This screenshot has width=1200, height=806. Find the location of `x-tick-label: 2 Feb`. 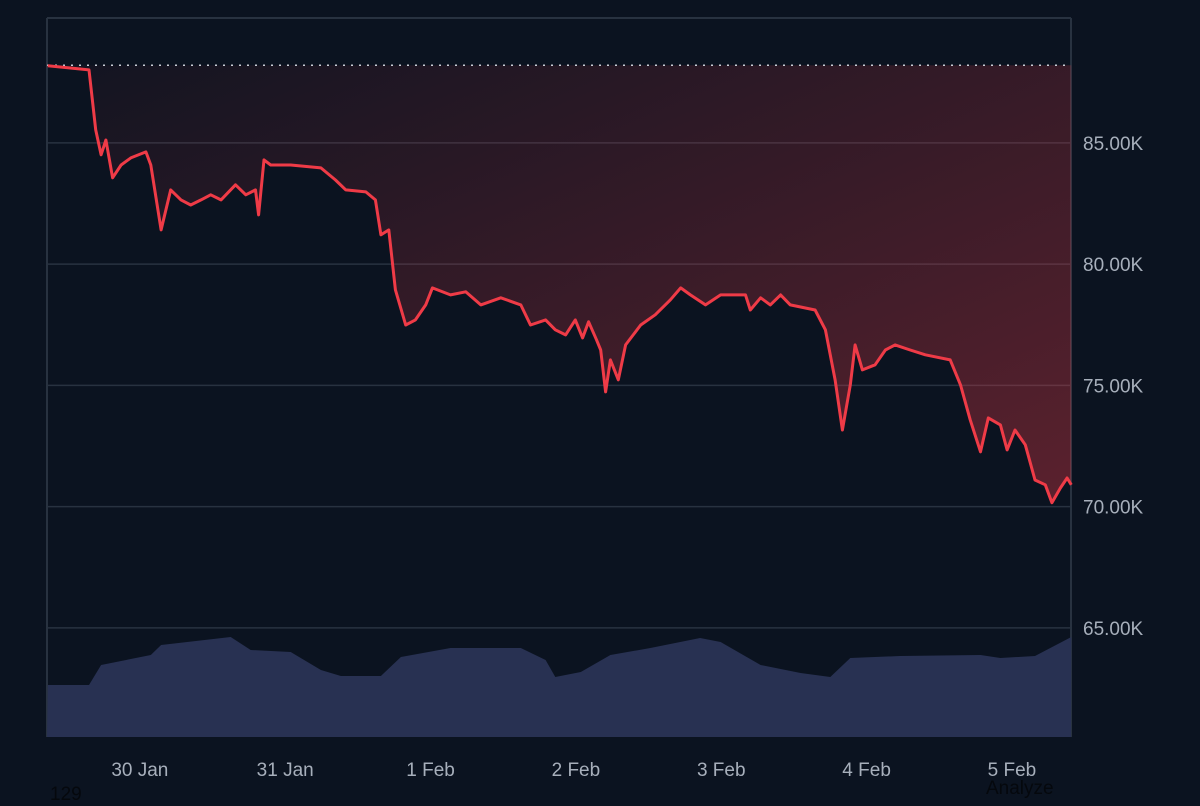

x-tick-label: 2 Feb is located at coordinates (576, 770).